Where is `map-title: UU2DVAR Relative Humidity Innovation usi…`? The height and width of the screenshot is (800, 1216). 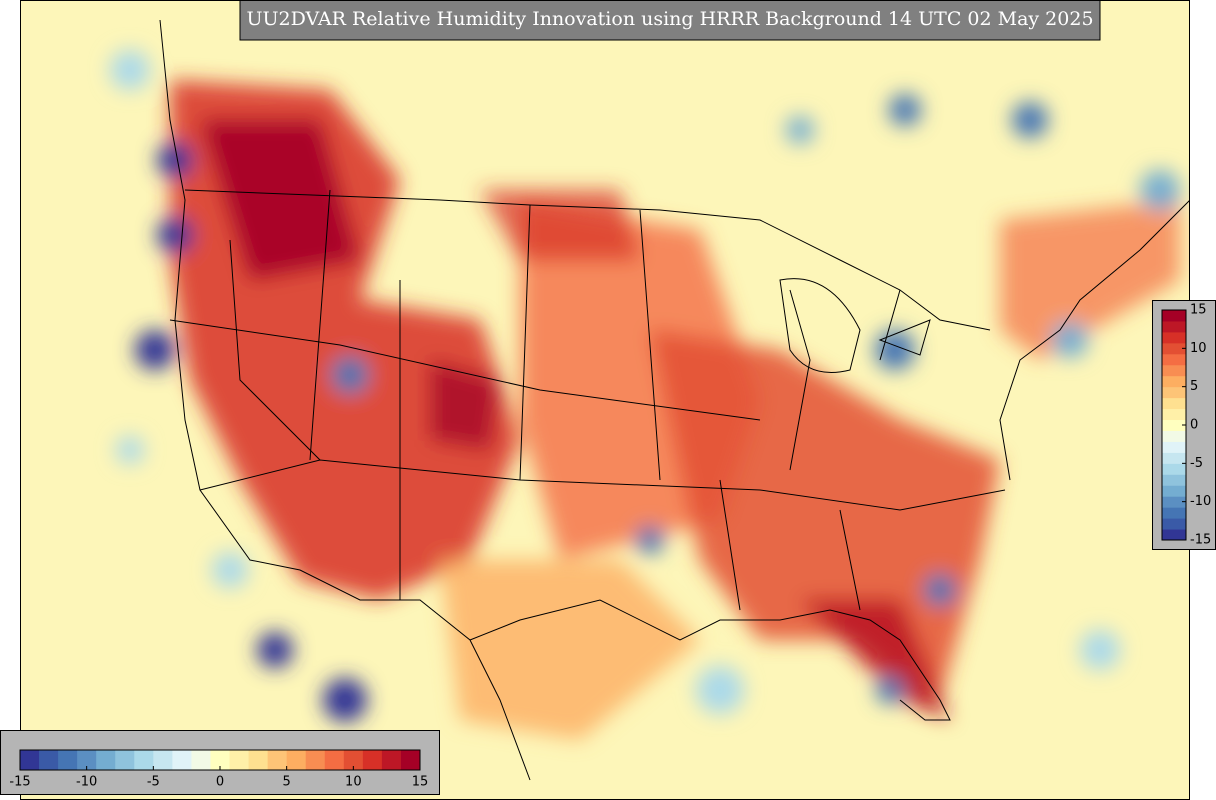 map-title: UU2DVAR Relative Humidity Innovation usi… is located at coordinates (669, 19).